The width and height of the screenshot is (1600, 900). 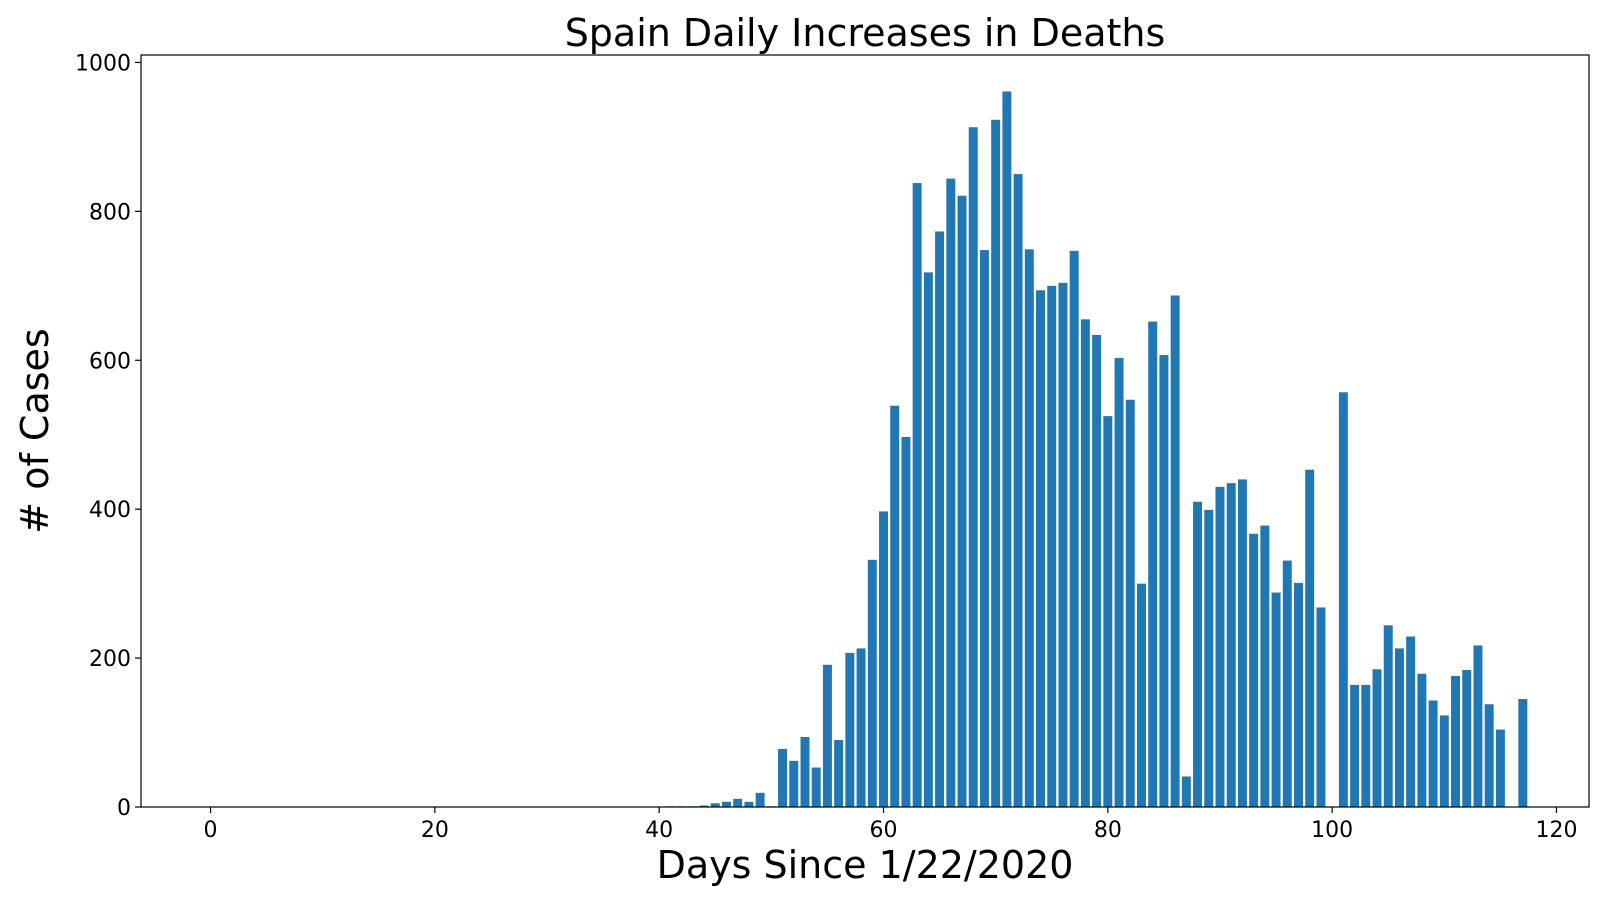 I want to click on x-tick-label: 40, so click(x=659, y=830).